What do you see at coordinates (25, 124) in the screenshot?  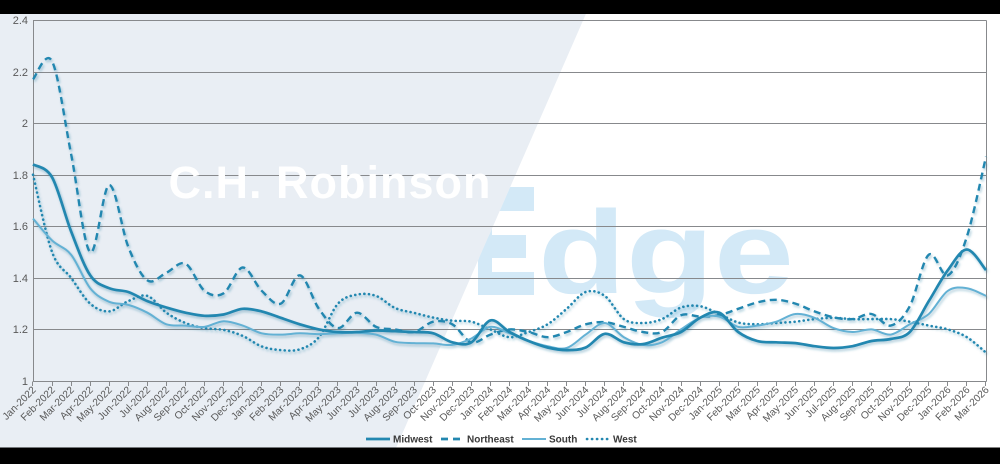 I see `svg-text: 2` at bounding box center [25, 124].